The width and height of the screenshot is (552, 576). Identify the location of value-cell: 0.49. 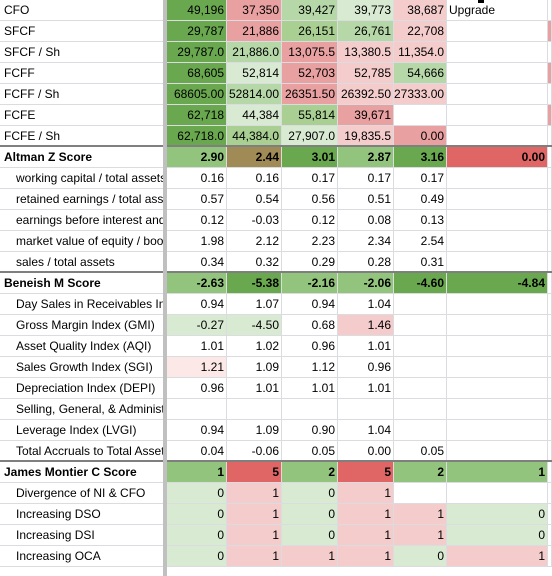
(420, 199).